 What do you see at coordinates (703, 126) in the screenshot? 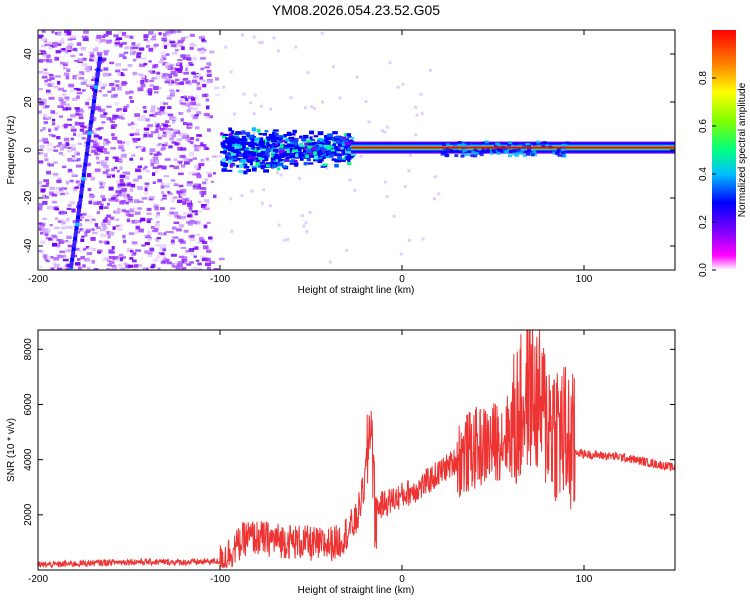
I see `colorbar-tick-label: 0.6` at bounding box center [703, 126].